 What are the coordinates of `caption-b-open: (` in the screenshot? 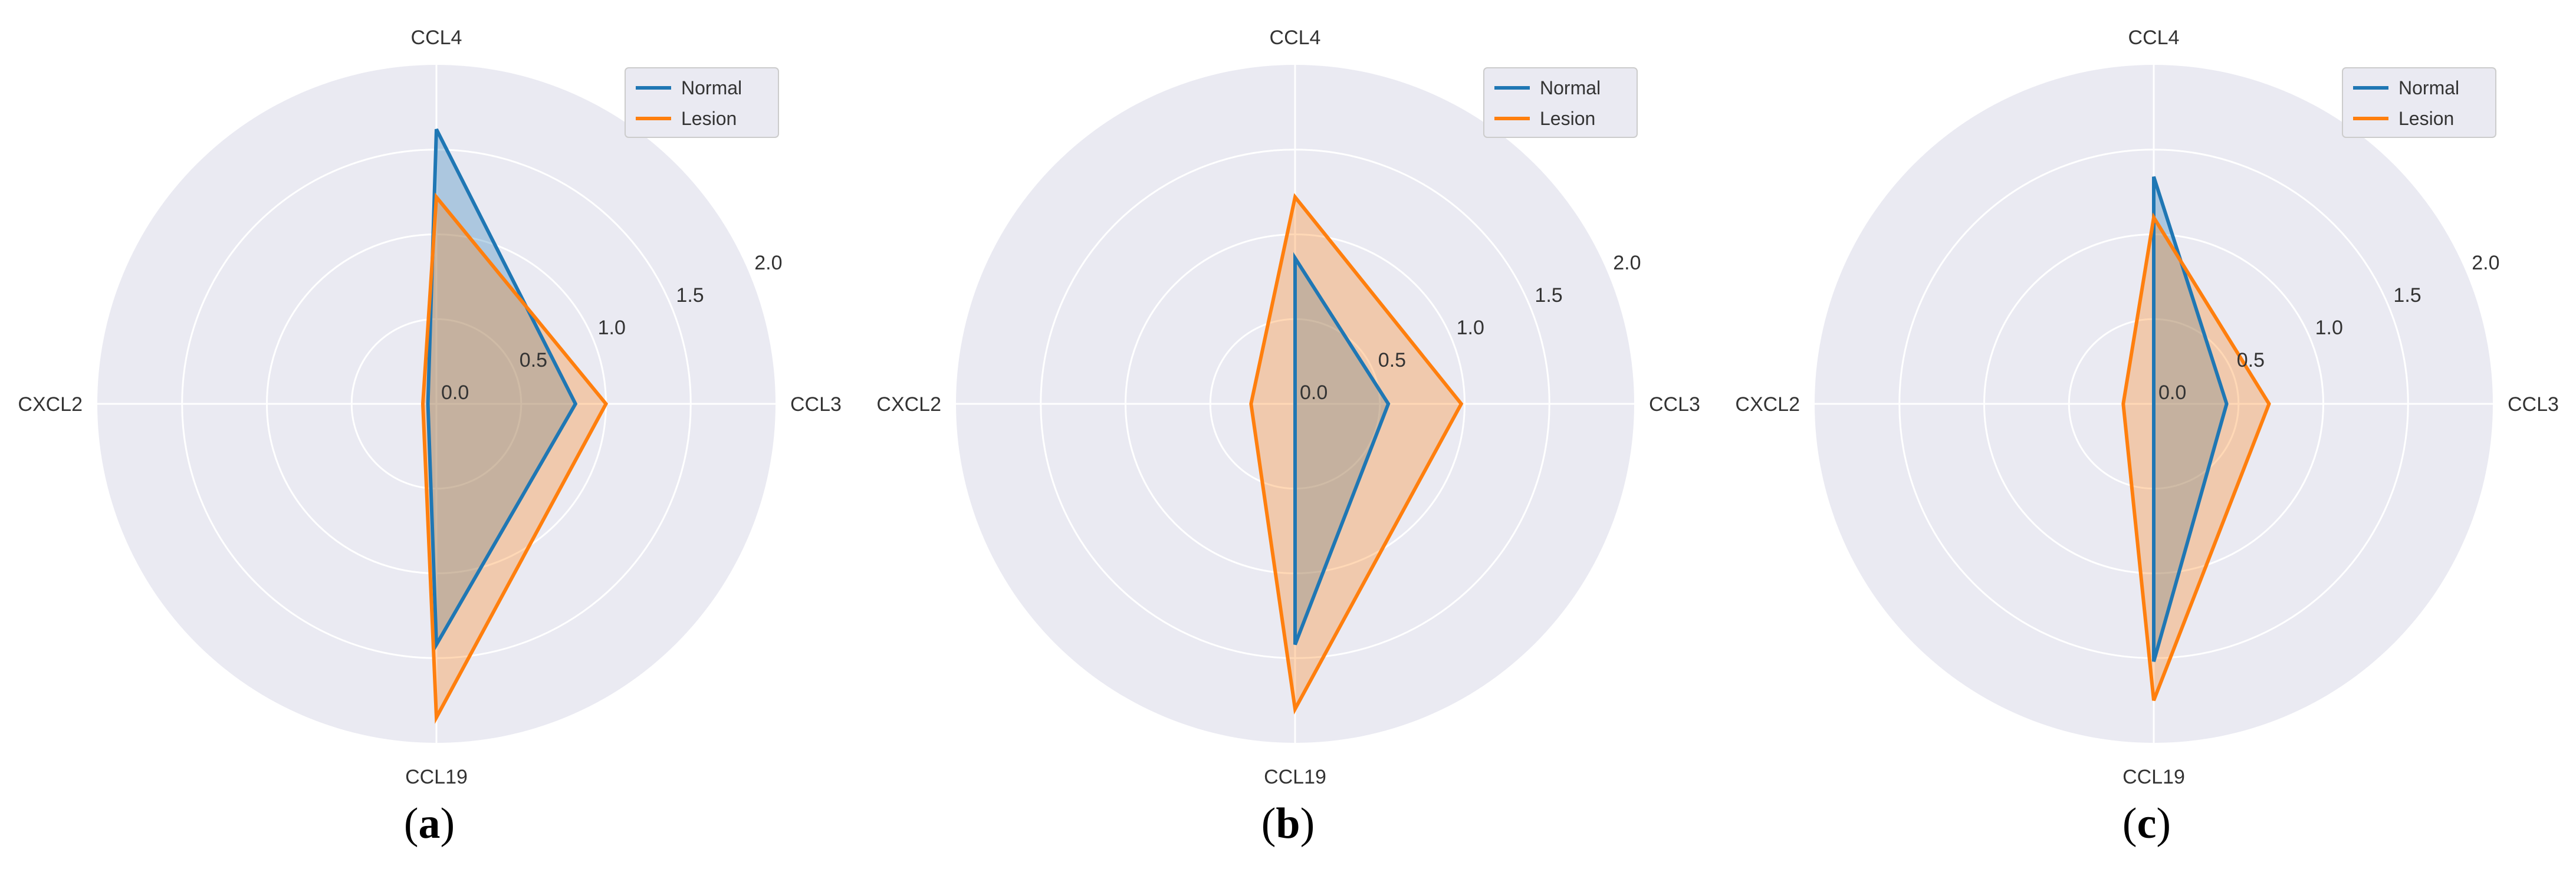 It's located at (1268, 824).